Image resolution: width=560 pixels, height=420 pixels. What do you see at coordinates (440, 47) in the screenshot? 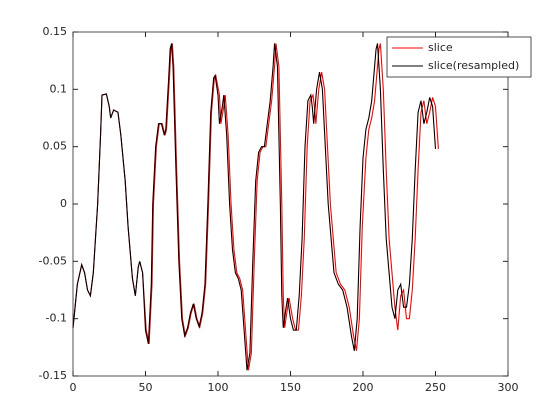
I see `legend-label: slice` at bounding box center [440, 47].